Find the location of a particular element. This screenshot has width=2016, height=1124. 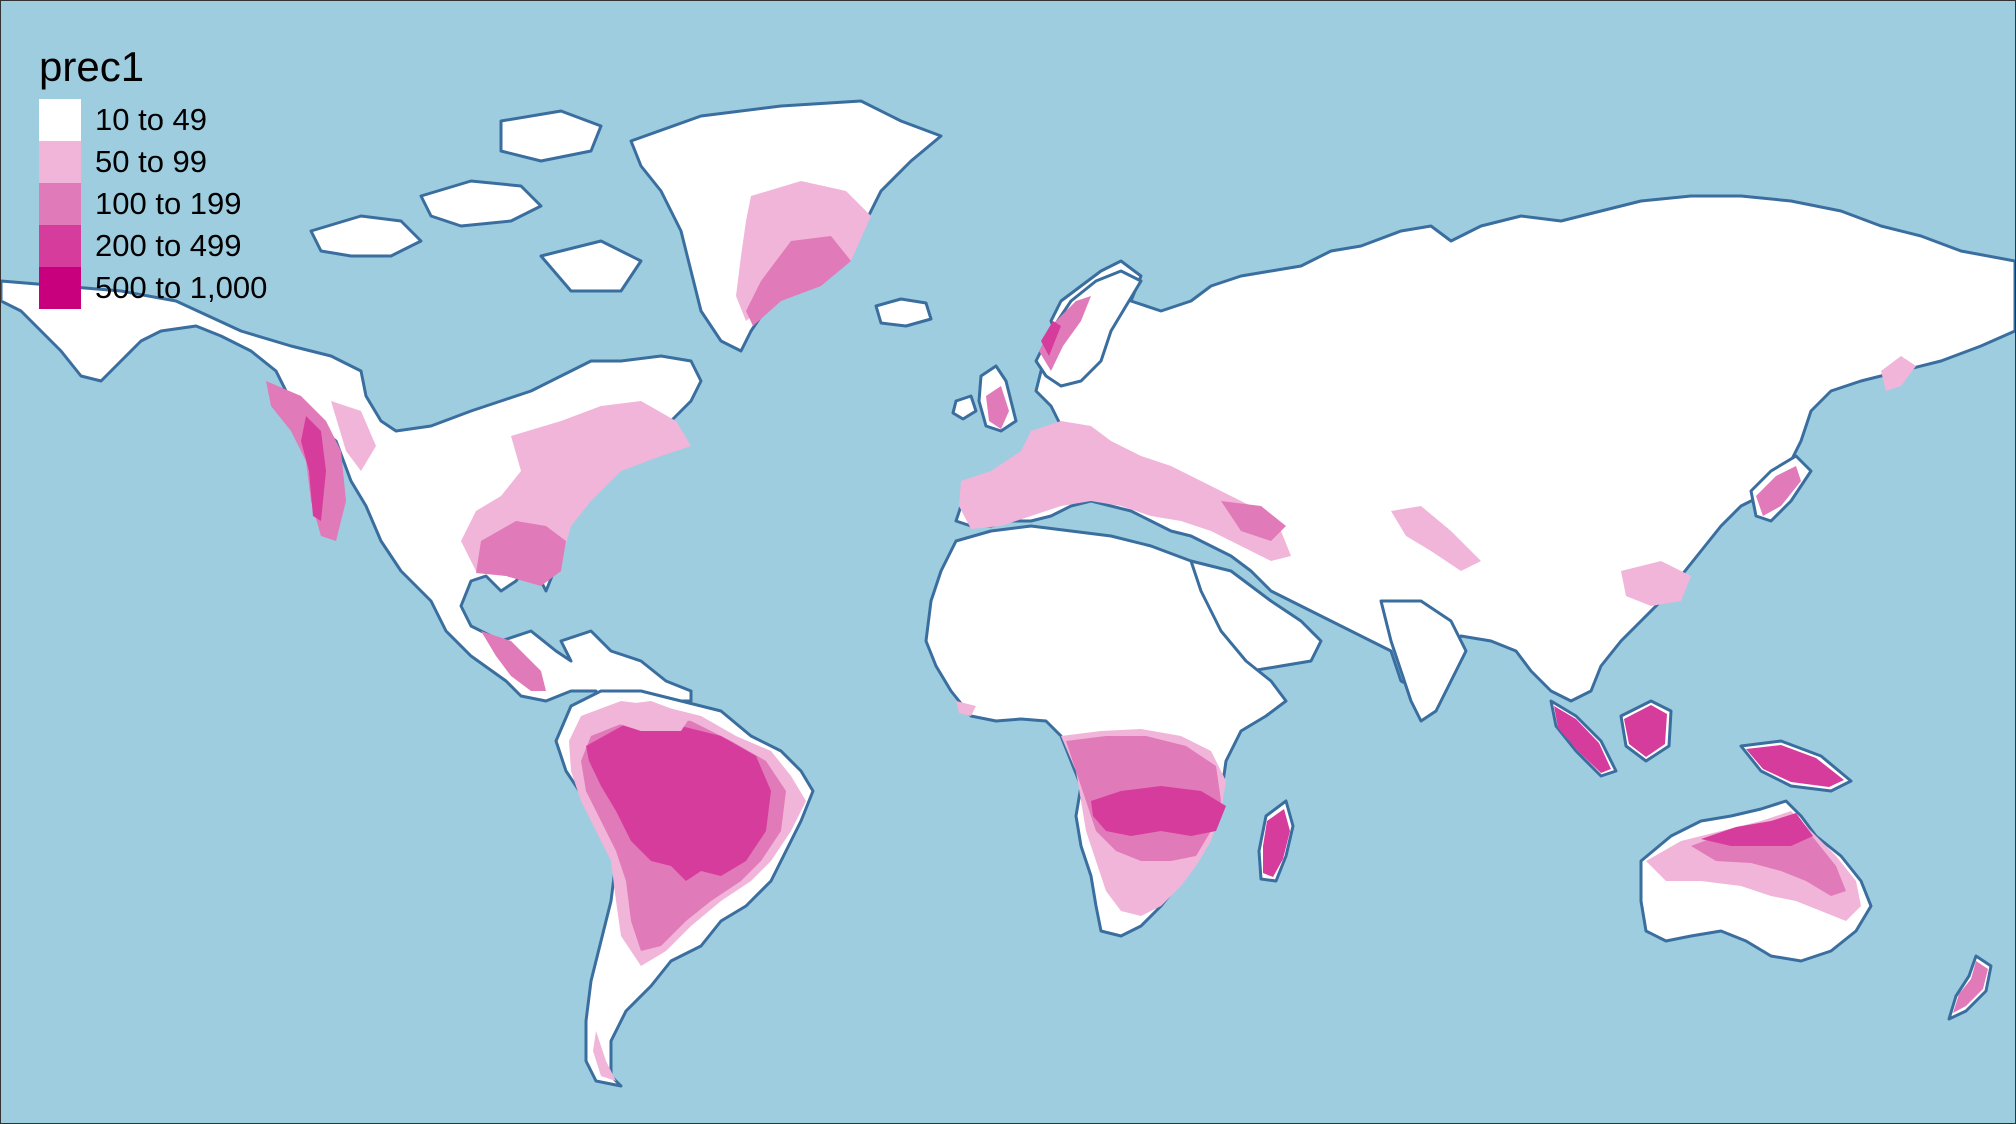

scandinavia is located at coordinates (1088, 328).